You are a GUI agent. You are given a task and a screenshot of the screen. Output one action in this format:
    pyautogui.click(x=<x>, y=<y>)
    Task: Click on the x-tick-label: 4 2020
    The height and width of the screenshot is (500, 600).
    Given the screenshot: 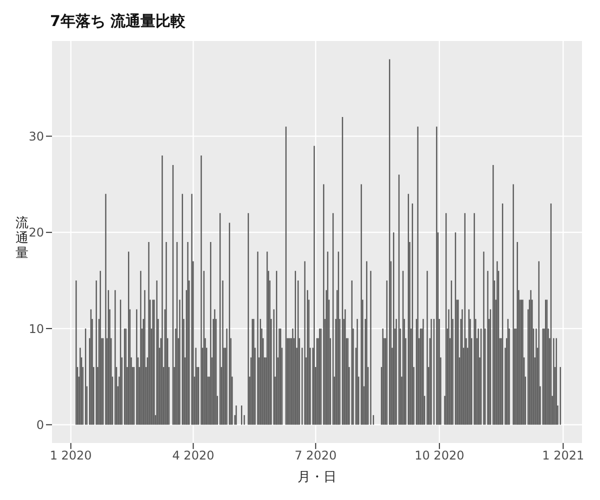 What is the action you would take?
    pyautogui.click(x=193, y=455)
    